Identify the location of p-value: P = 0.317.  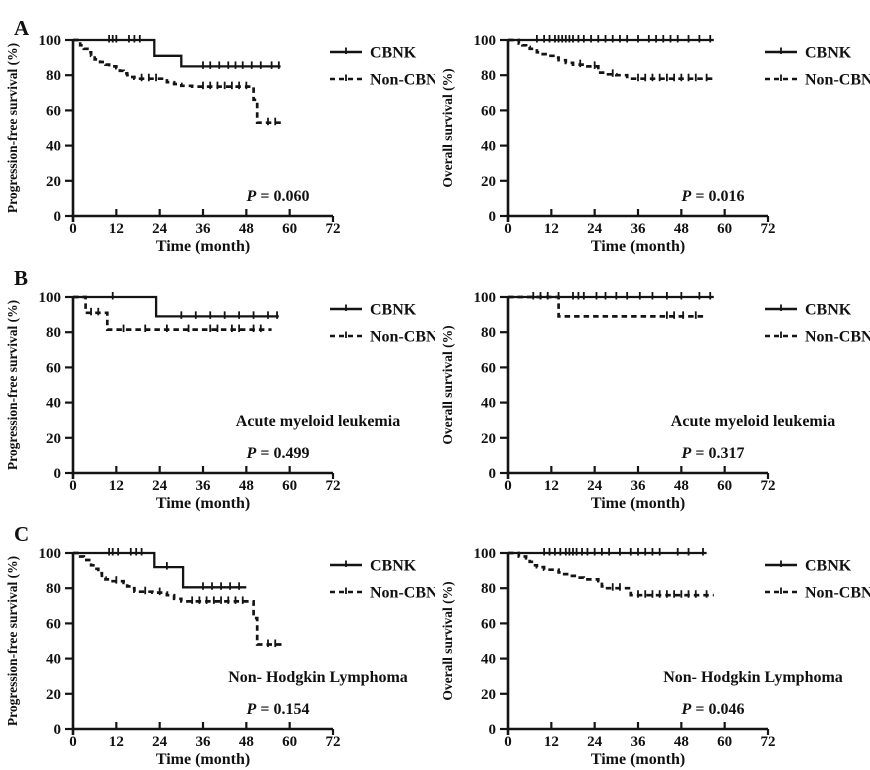
(713, 453).